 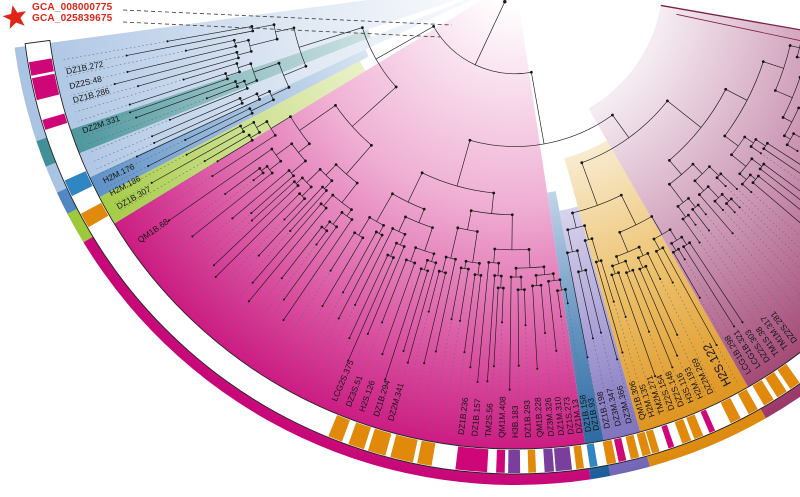 I want to click on highlight-annotation: GCA_008000775 GCA_025839675, so click(x=57, y=16).